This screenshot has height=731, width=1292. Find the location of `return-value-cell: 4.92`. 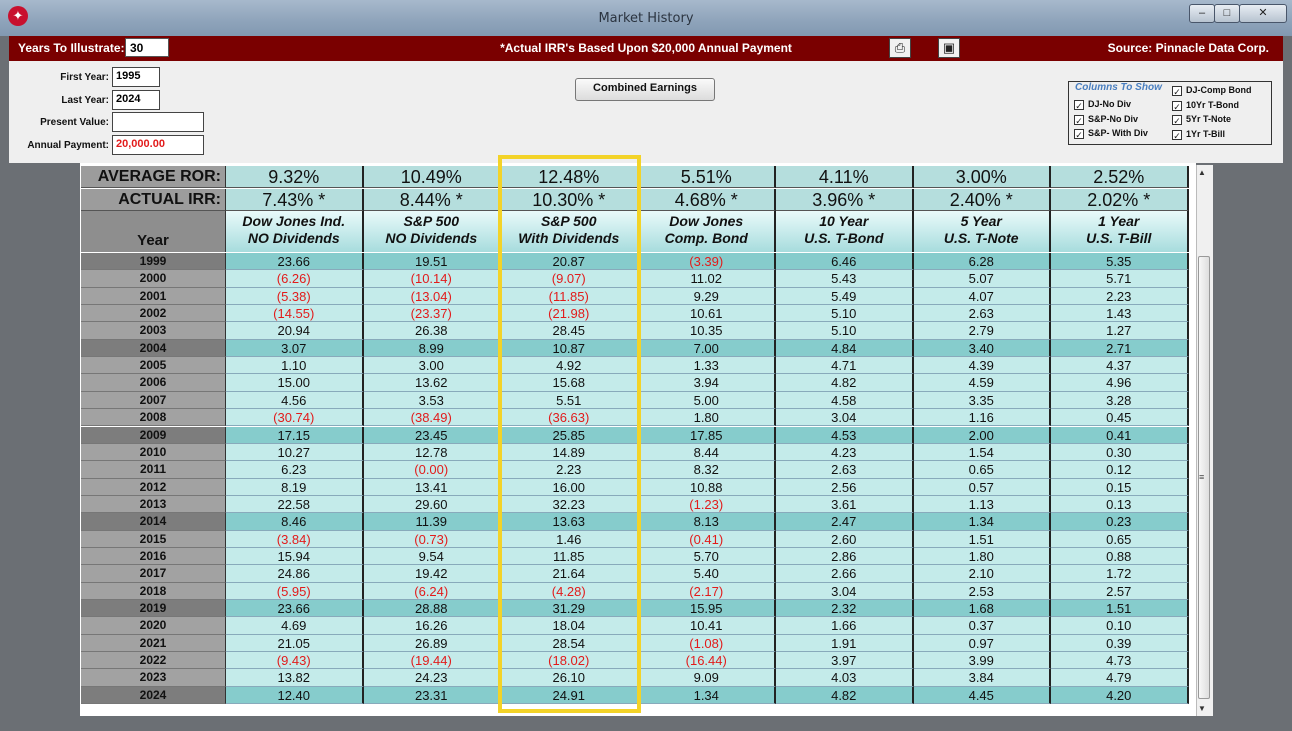

return-value-cell: 4.92 is located at coordinates (570, 366).